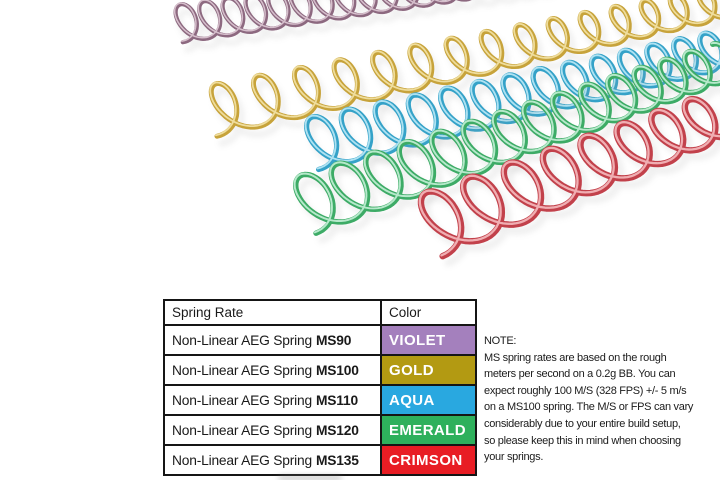 This screenshot has width=720, height=480. What do you see at coordinates (500, 341) in the screenshot?
I see `note-heading: NOTE:` at bounding box center [500, 341].